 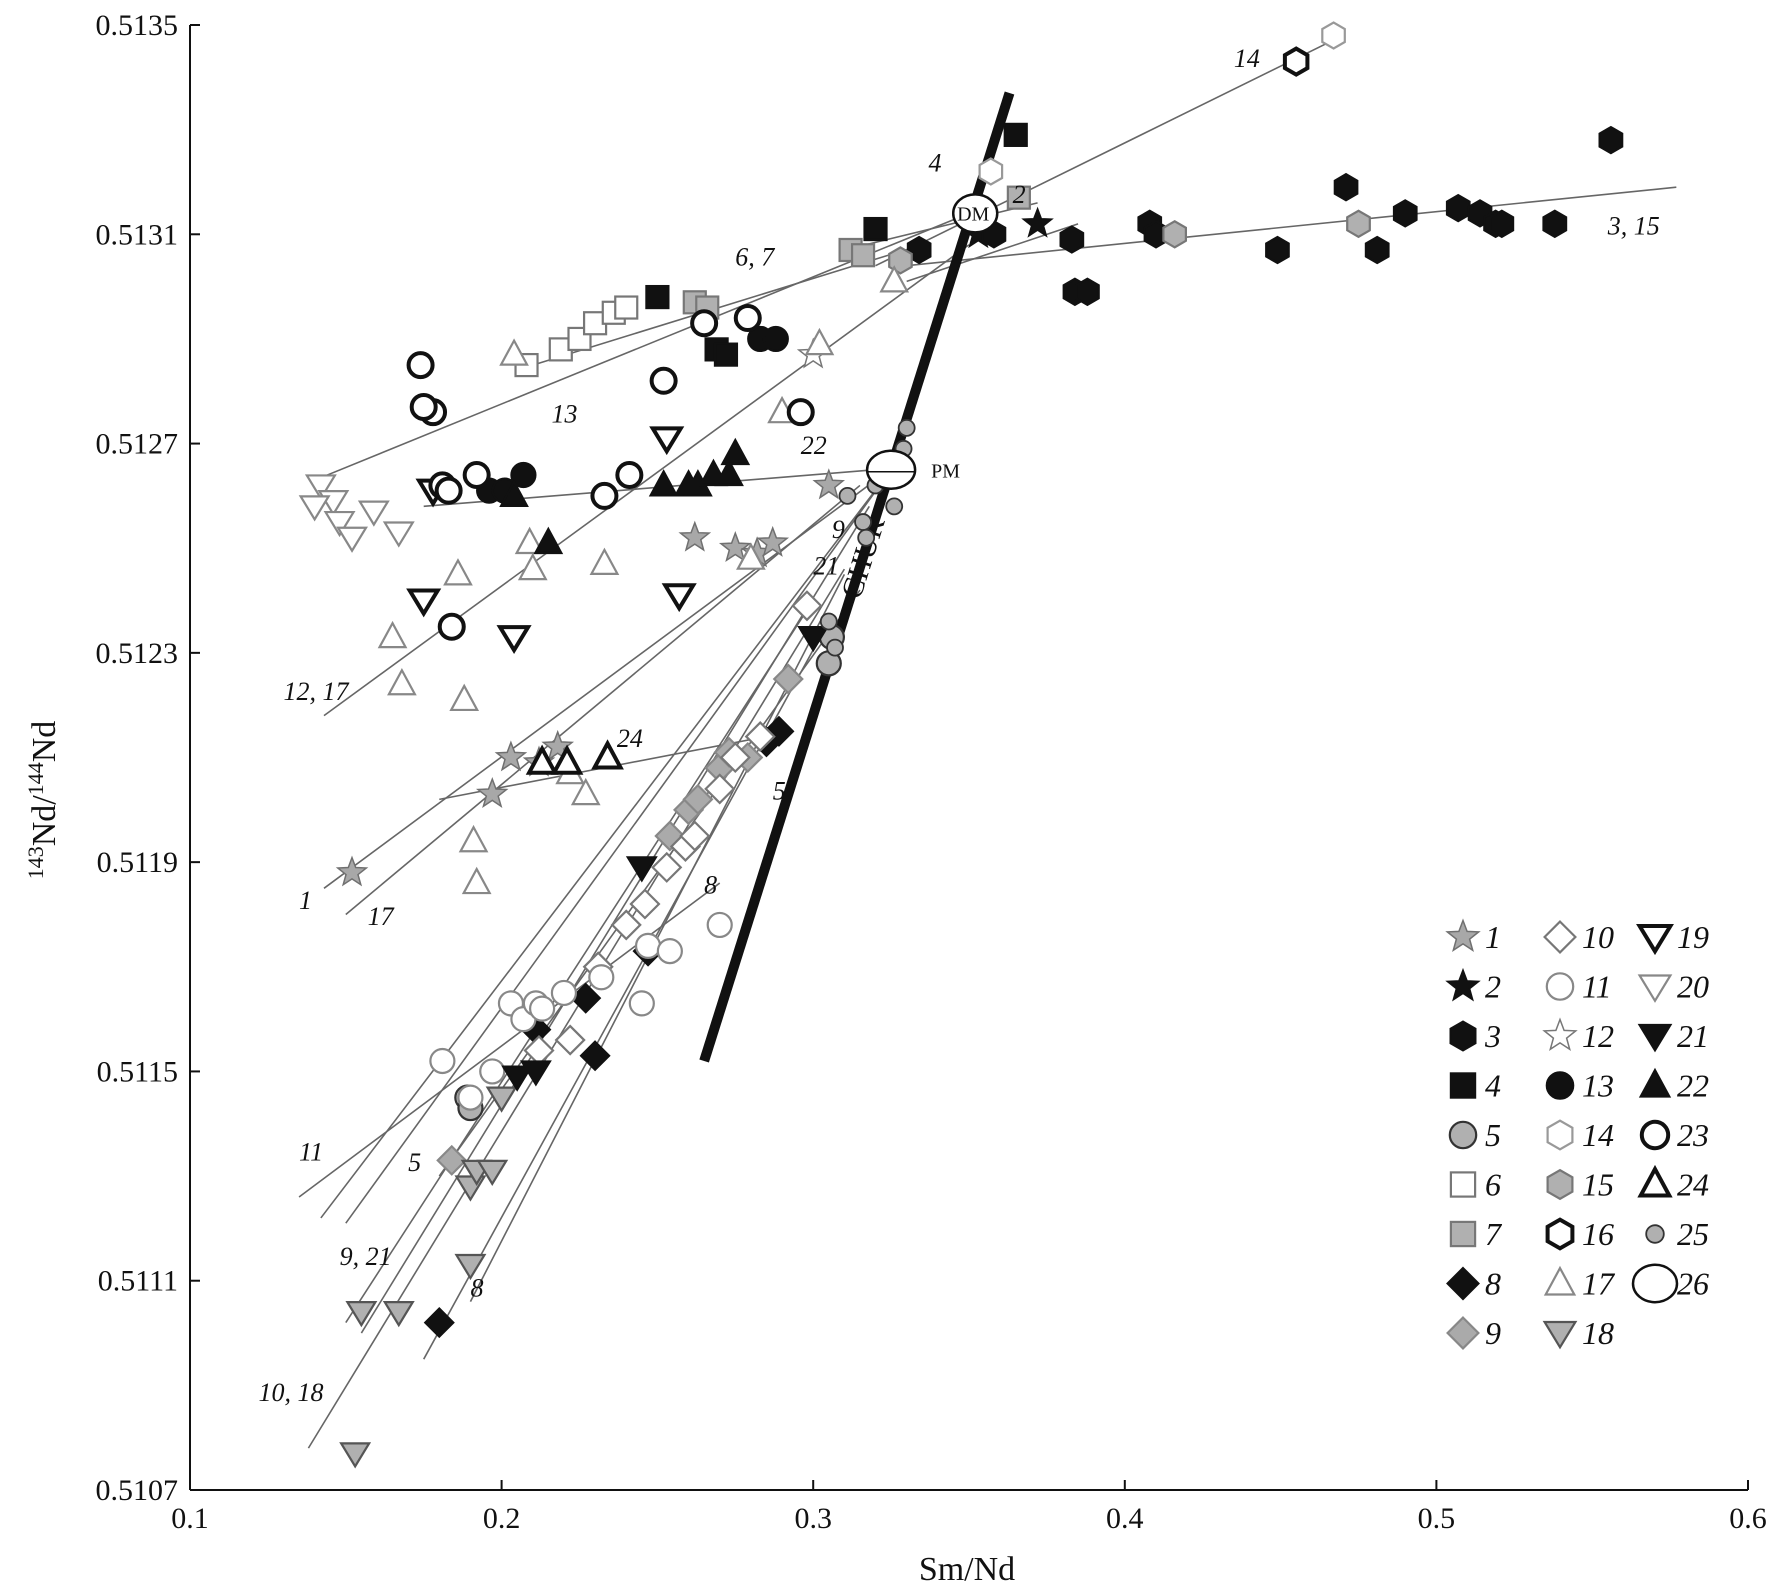 I want to click on trend-line-label: 9, so click(x=838, y=529).